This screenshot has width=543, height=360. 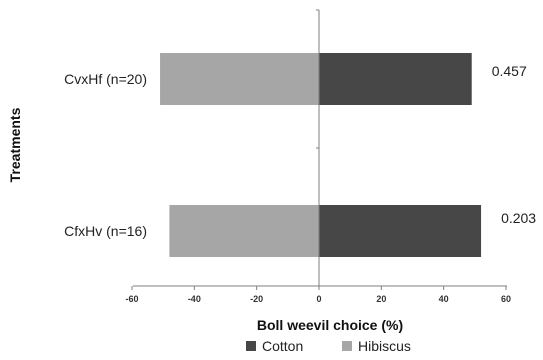 What do you see at coordinates (194, 299) in the screenshot?
I see `x-tick-label: -40` at bounding box center [194, 299].